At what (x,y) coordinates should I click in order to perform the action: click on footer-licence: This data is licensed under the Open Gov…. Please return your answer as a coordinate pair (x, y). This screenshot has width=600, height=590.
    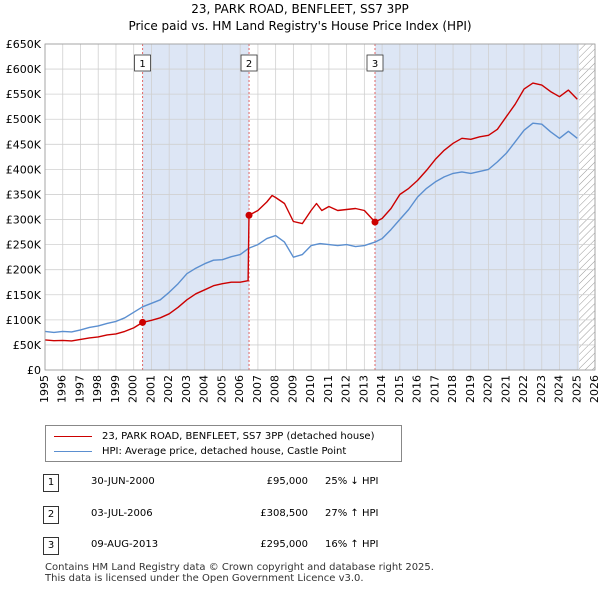
    Looking at the image, I should click on (204, 578).